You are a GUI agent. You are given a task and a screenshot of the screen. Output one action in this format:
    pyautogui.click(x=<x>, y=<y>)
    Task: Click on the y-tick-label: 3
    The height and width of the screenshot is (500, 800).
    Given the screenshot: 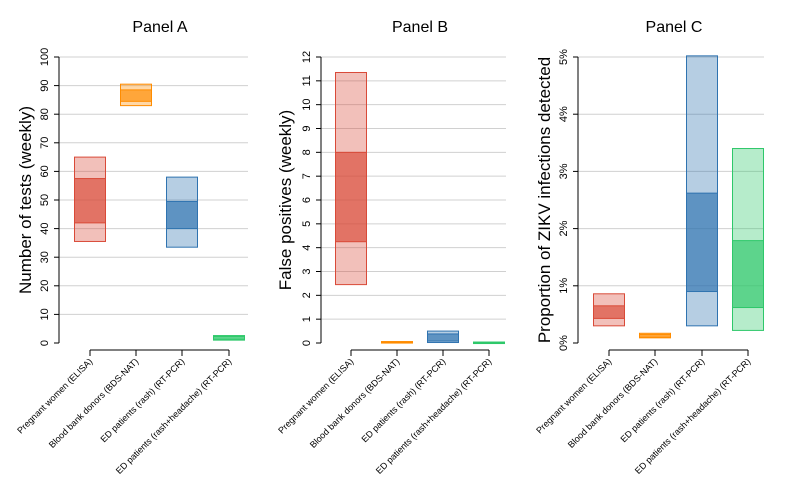 What is the action you would take?
    pyautogui.click(x=307, y=271)
    